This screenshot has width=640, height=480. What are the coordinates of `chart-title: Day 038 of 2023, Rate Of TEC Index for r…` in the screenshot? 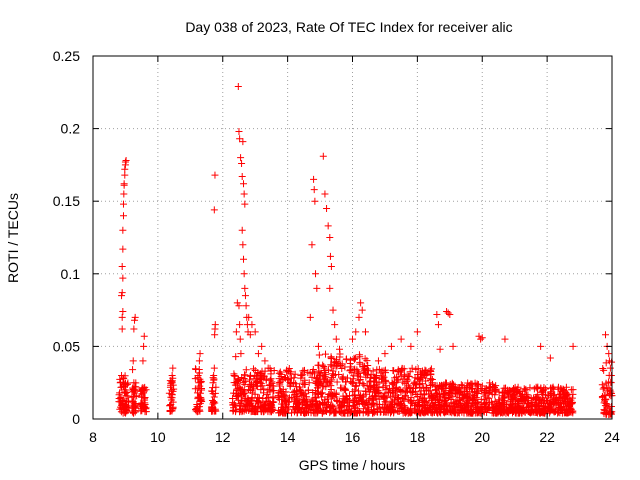 It's located at (348, 27).